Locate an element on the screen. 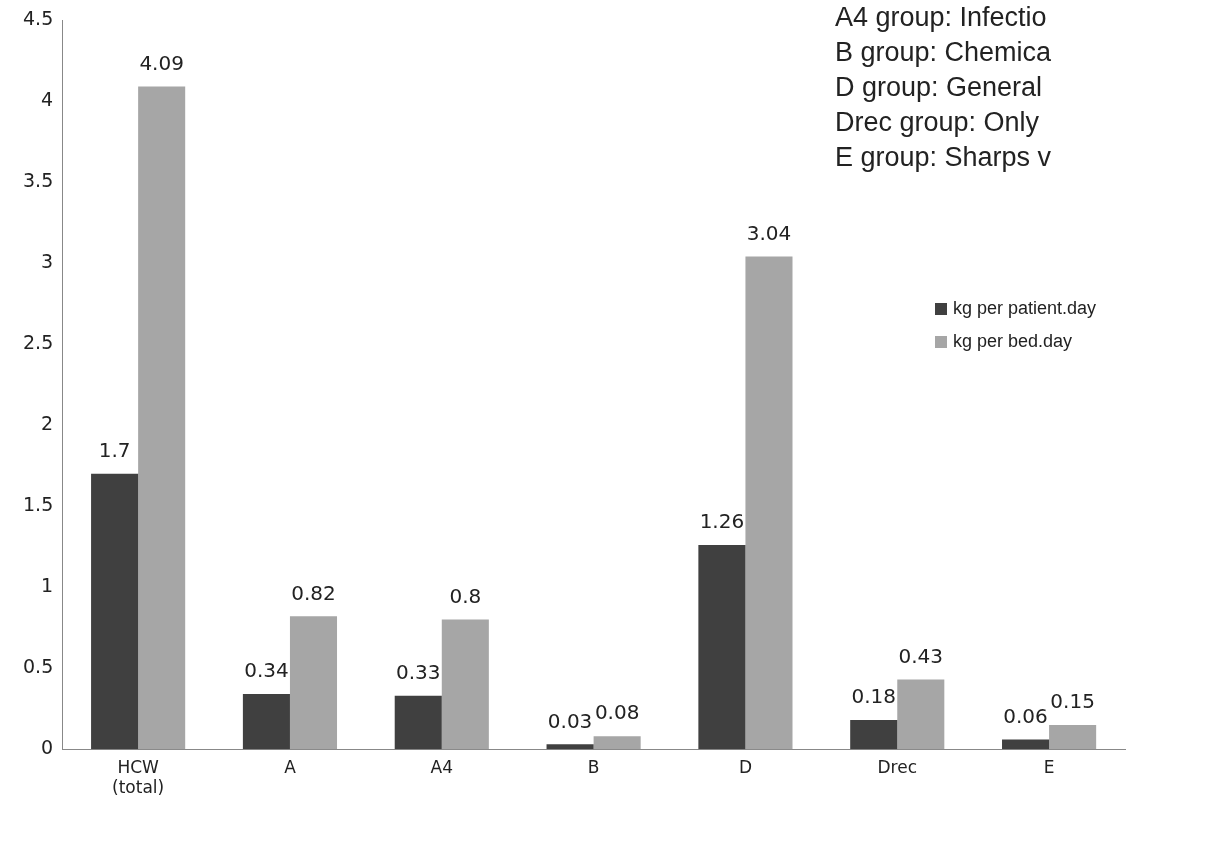 The image size is (1220, 842). y-tick-label: 4 is located at coordinates (47, 98).